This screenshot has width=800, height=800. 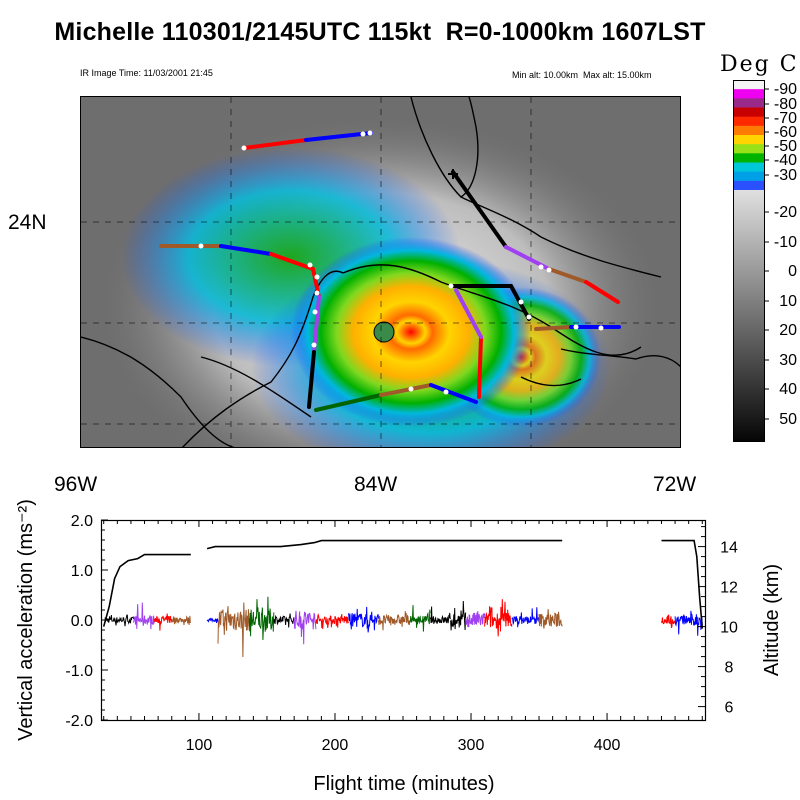 I want to click on colorbar-label: 40, so click(x=788, y=389).